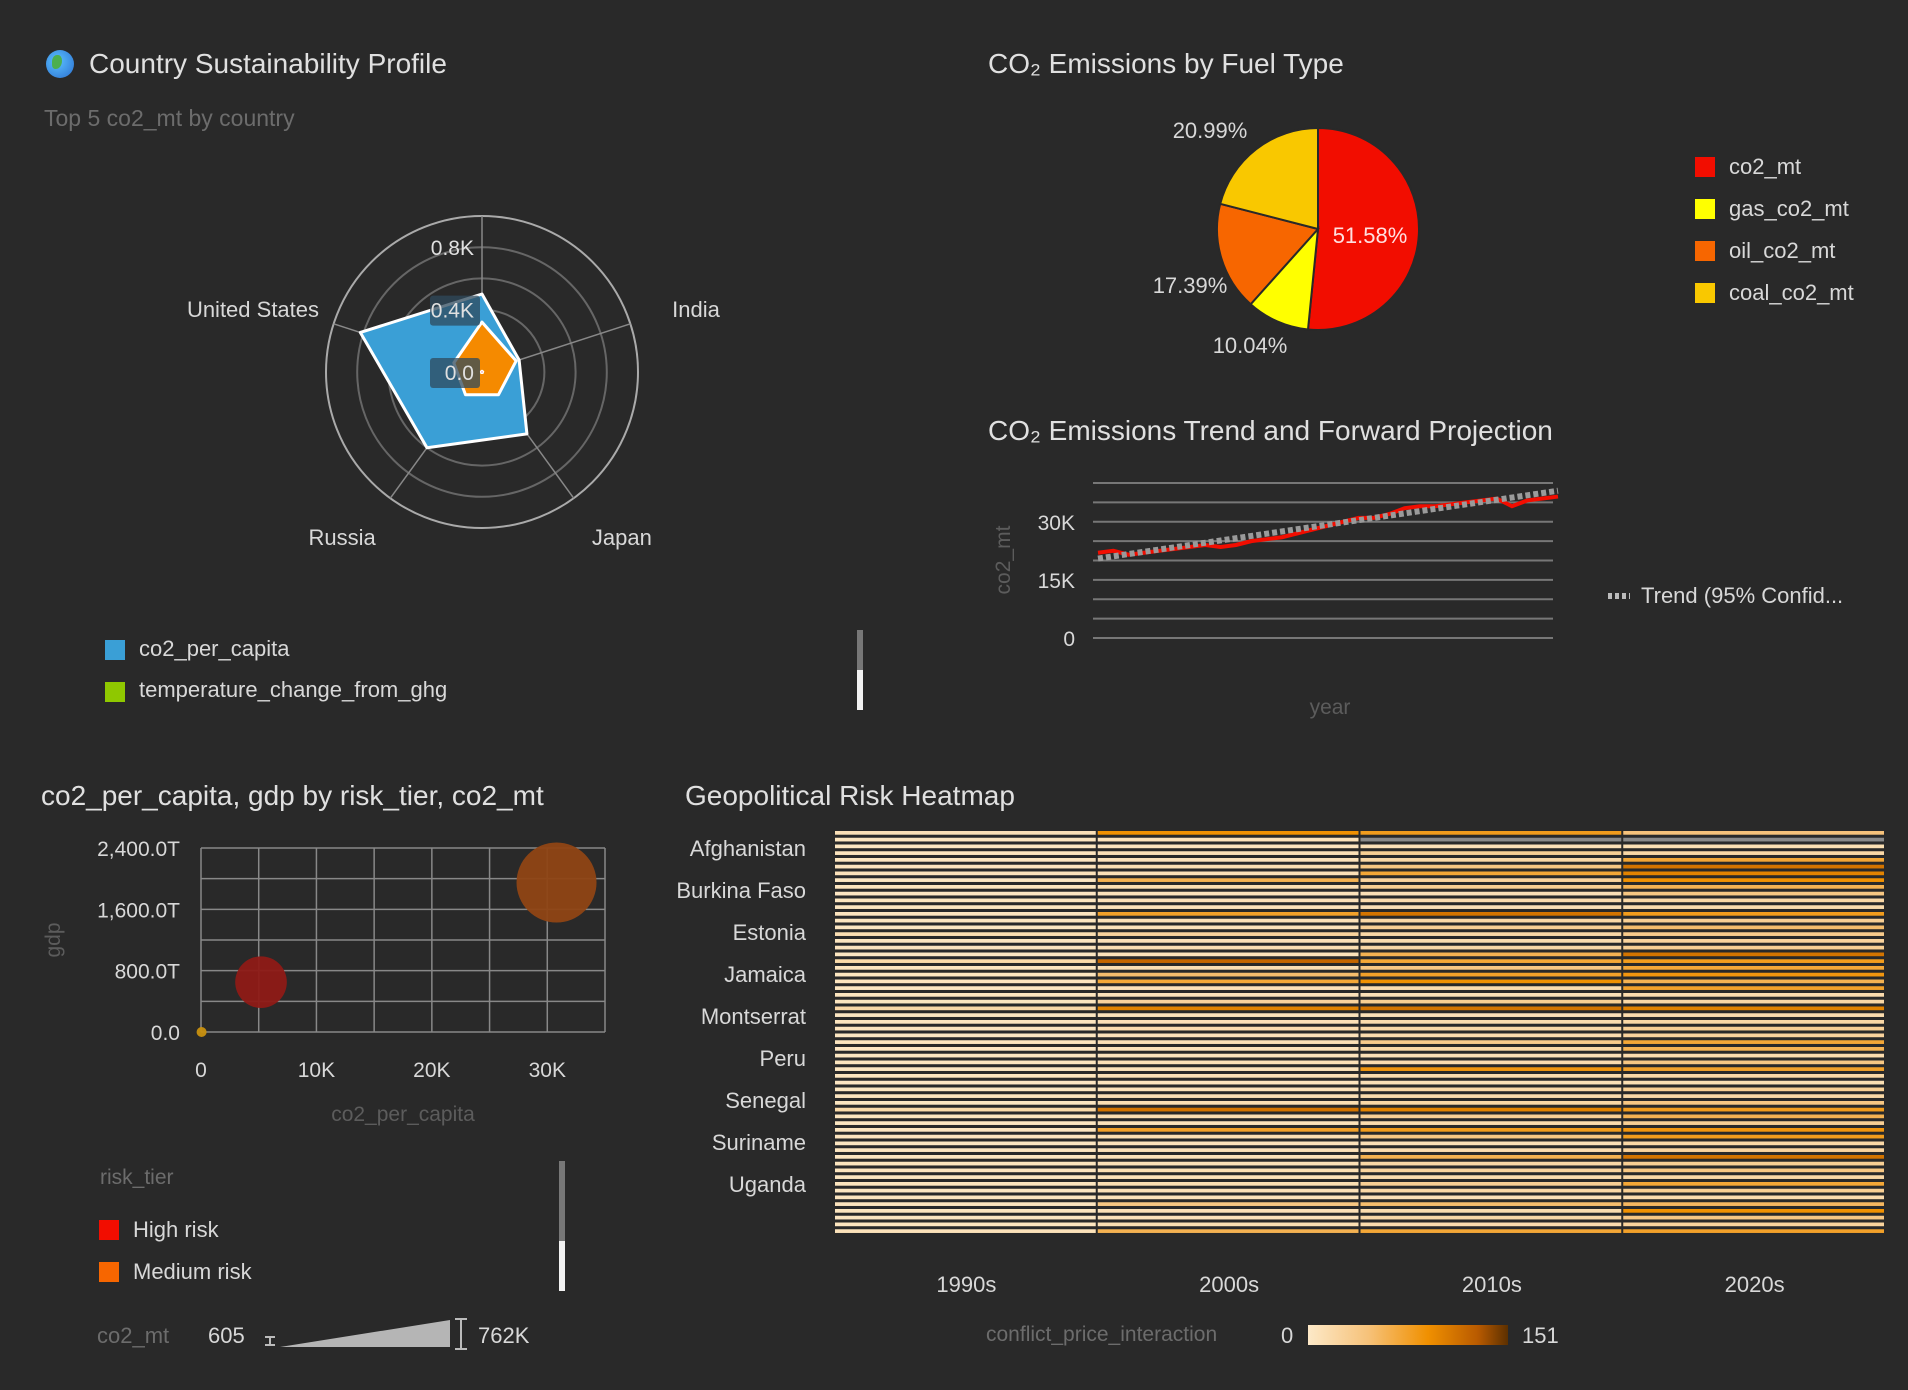 The height and width of the screenshot is (1390, 1908). I want to click on globe-icon, so click(60, 64).